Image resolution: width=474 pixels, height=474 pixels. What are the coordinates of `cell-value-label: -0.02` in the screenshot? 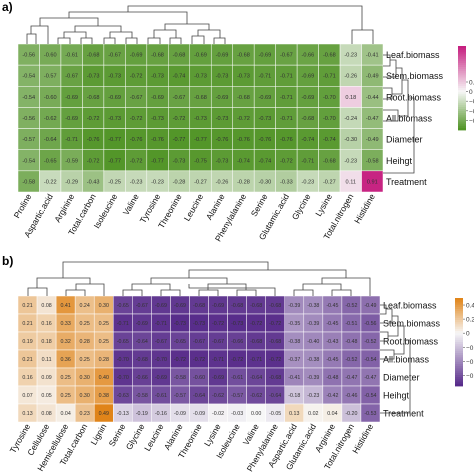 It's located at (218, 414).